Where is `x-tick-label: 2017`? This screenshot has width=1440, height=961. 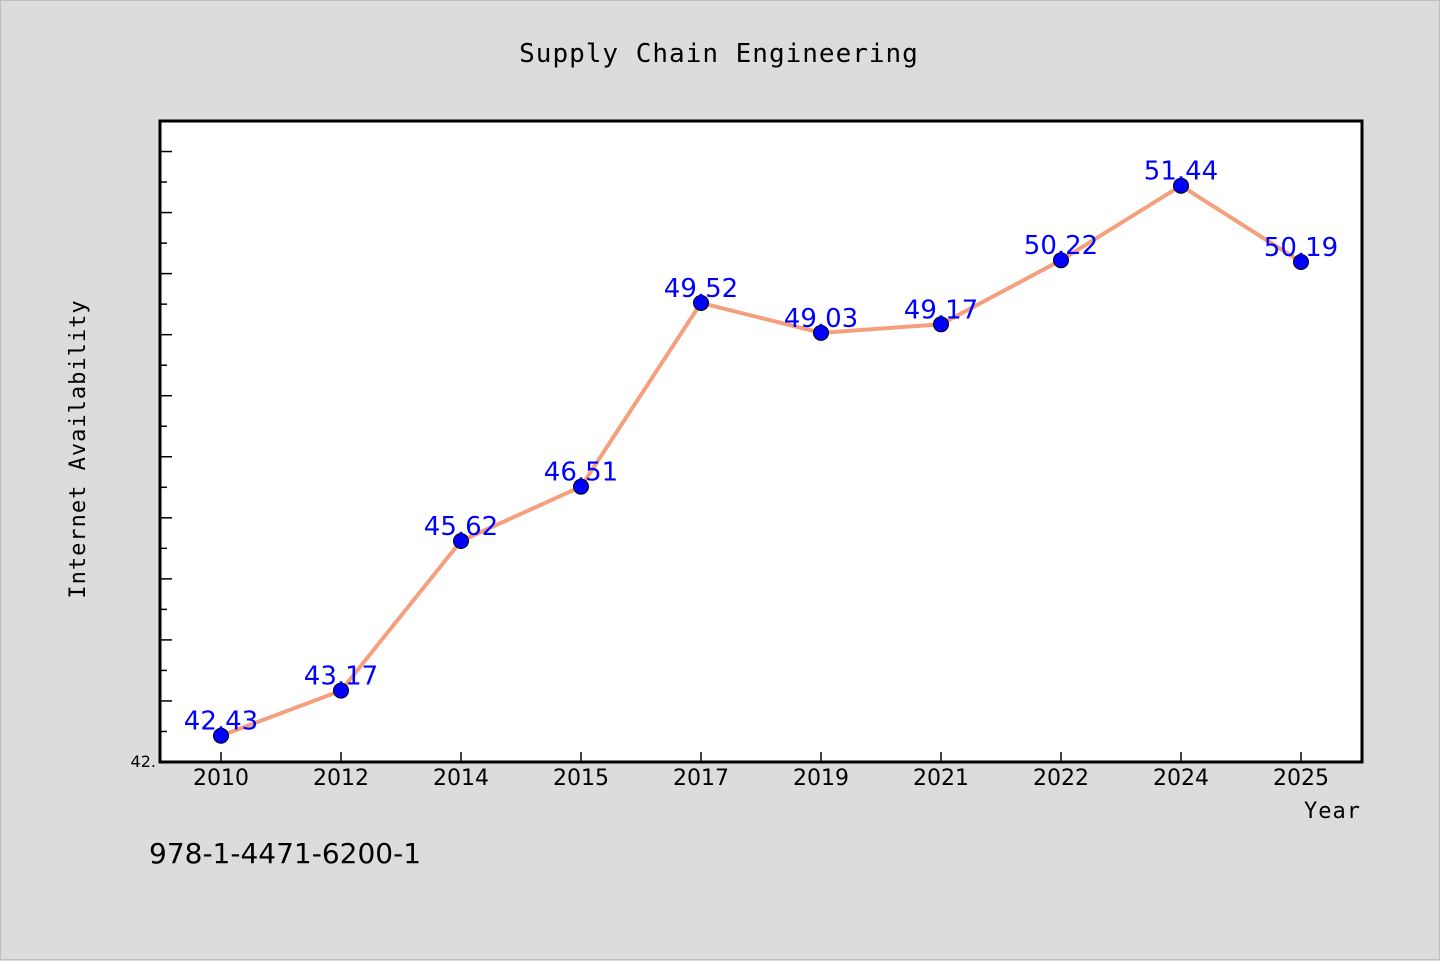
x-tick-label: 2017 is located at coordinates (701, 778).